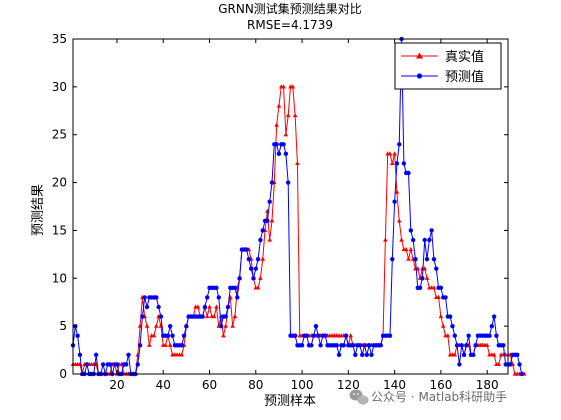 Image resolution: width=561 pixels, height=420 pixels. Describe the element at coordinates (59, 87) in the screenshot. I see `y-tick-label: 30` at that location.